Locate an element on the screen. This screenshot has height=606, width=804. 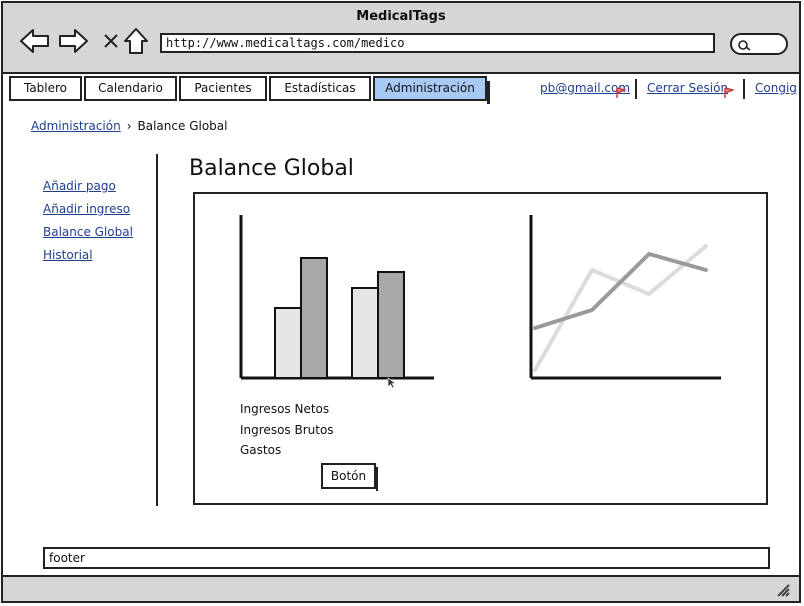
sidebar-item-historial: Historial is located at coordinates (68, 255).